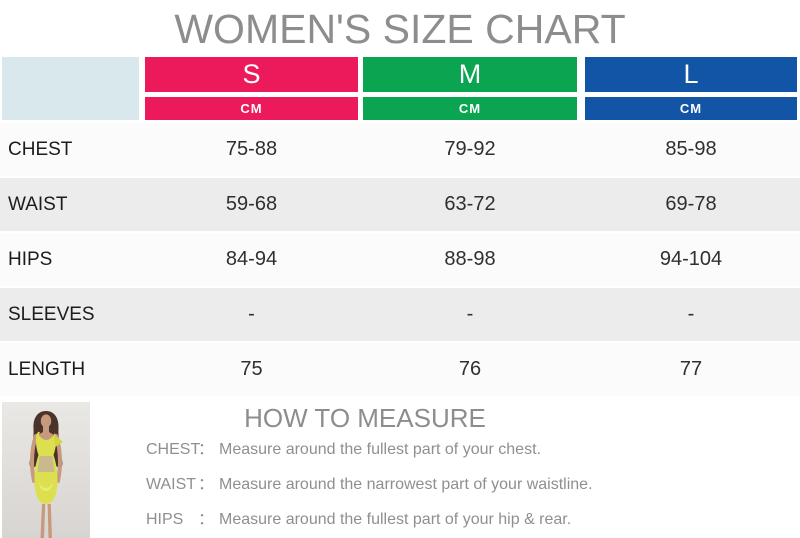 This screenshot has width=800, height=538. I want to click on model-photo-illustration, so click(46, 470).